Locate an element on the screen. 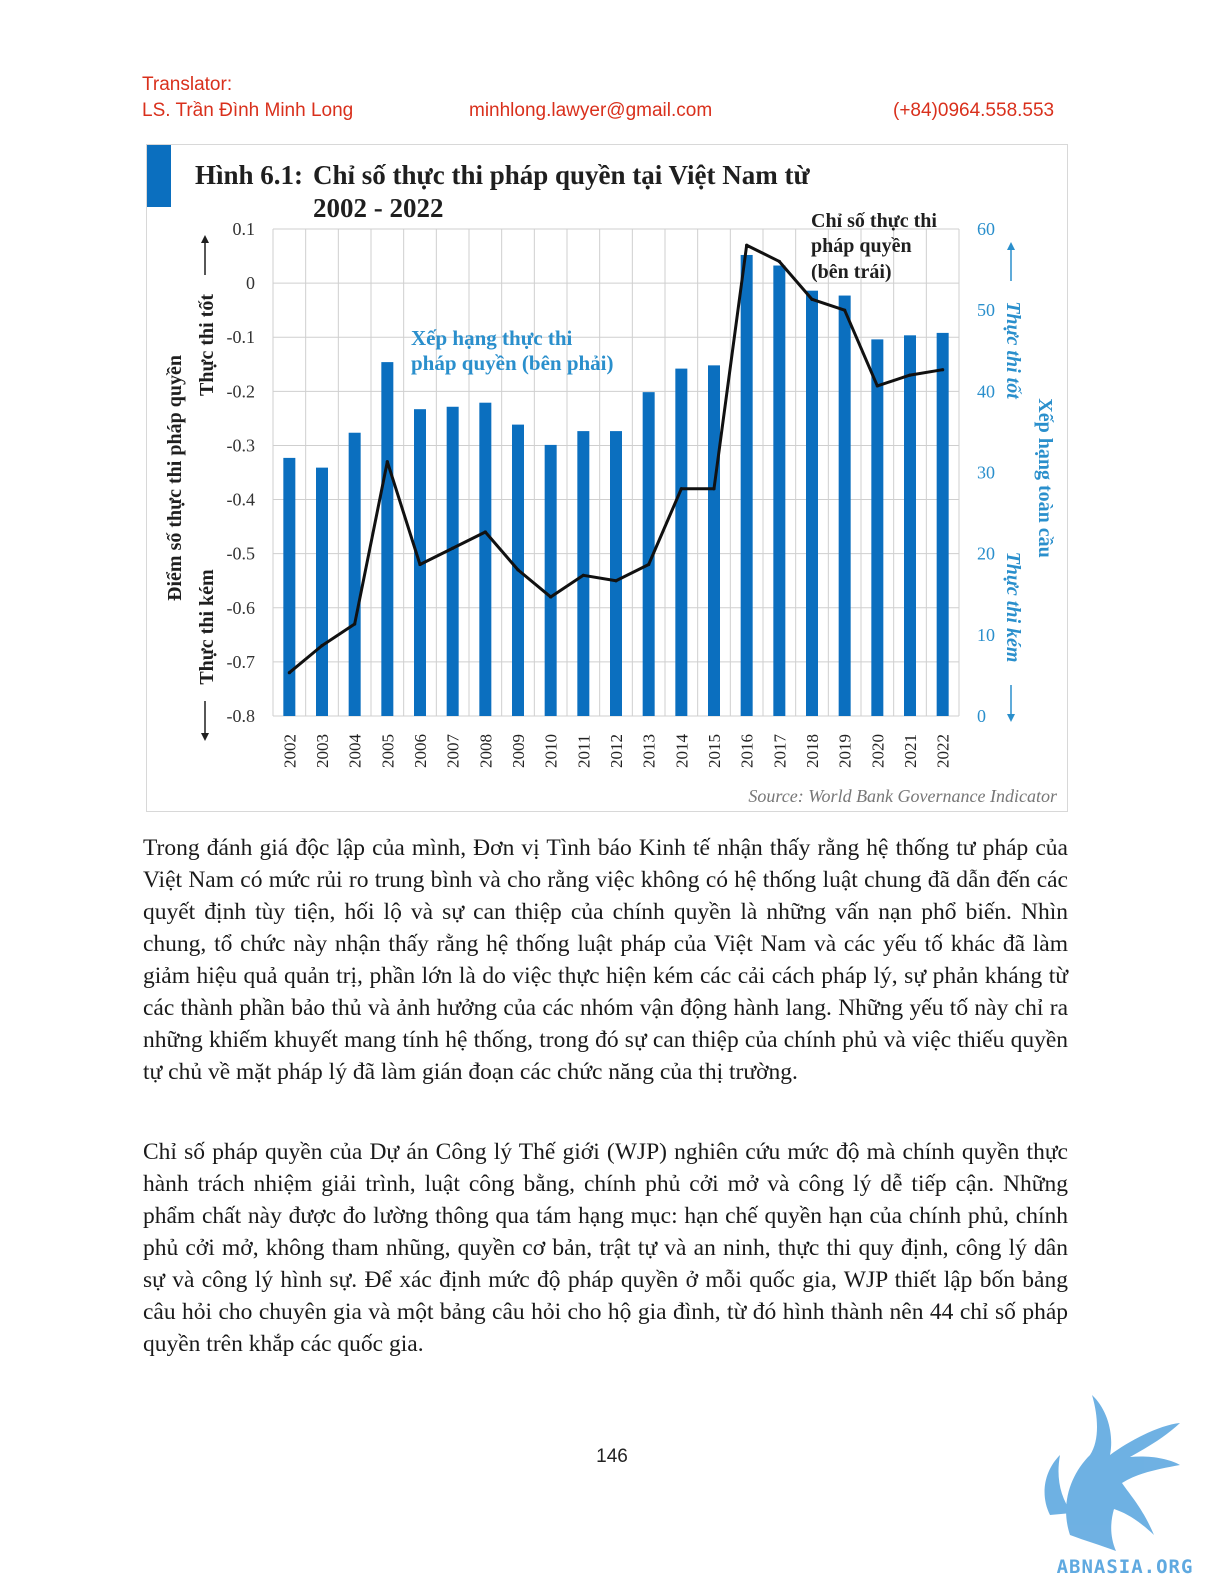 Image resolution: width=1224 pixels, height=1585 pixels. watermark-text: ABNASIA.ORG is located at coordinates (1125, 1567).